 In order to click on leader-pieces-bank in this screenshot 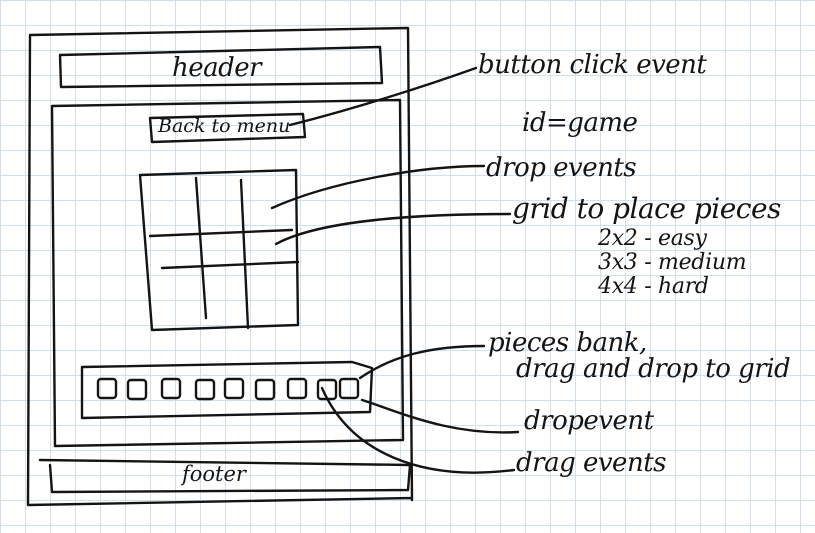, I will do `click(422, 362)`.